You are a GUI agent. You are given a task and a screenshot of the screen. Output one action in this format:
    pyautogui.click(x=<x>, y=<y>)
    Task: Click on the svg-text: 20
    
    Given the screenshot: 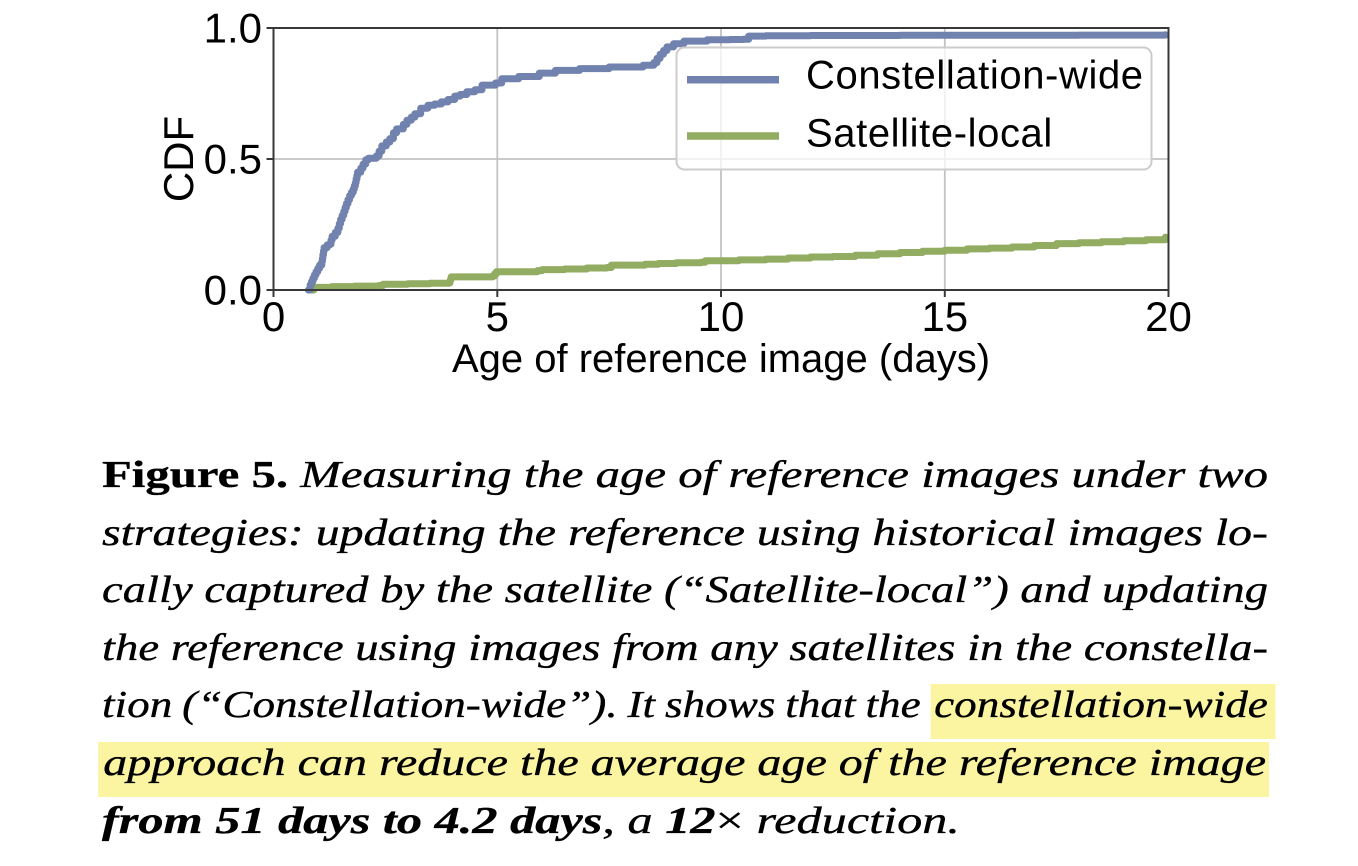 What is the action you would take?
    pyautogui.click(x=1168, y=316)
    